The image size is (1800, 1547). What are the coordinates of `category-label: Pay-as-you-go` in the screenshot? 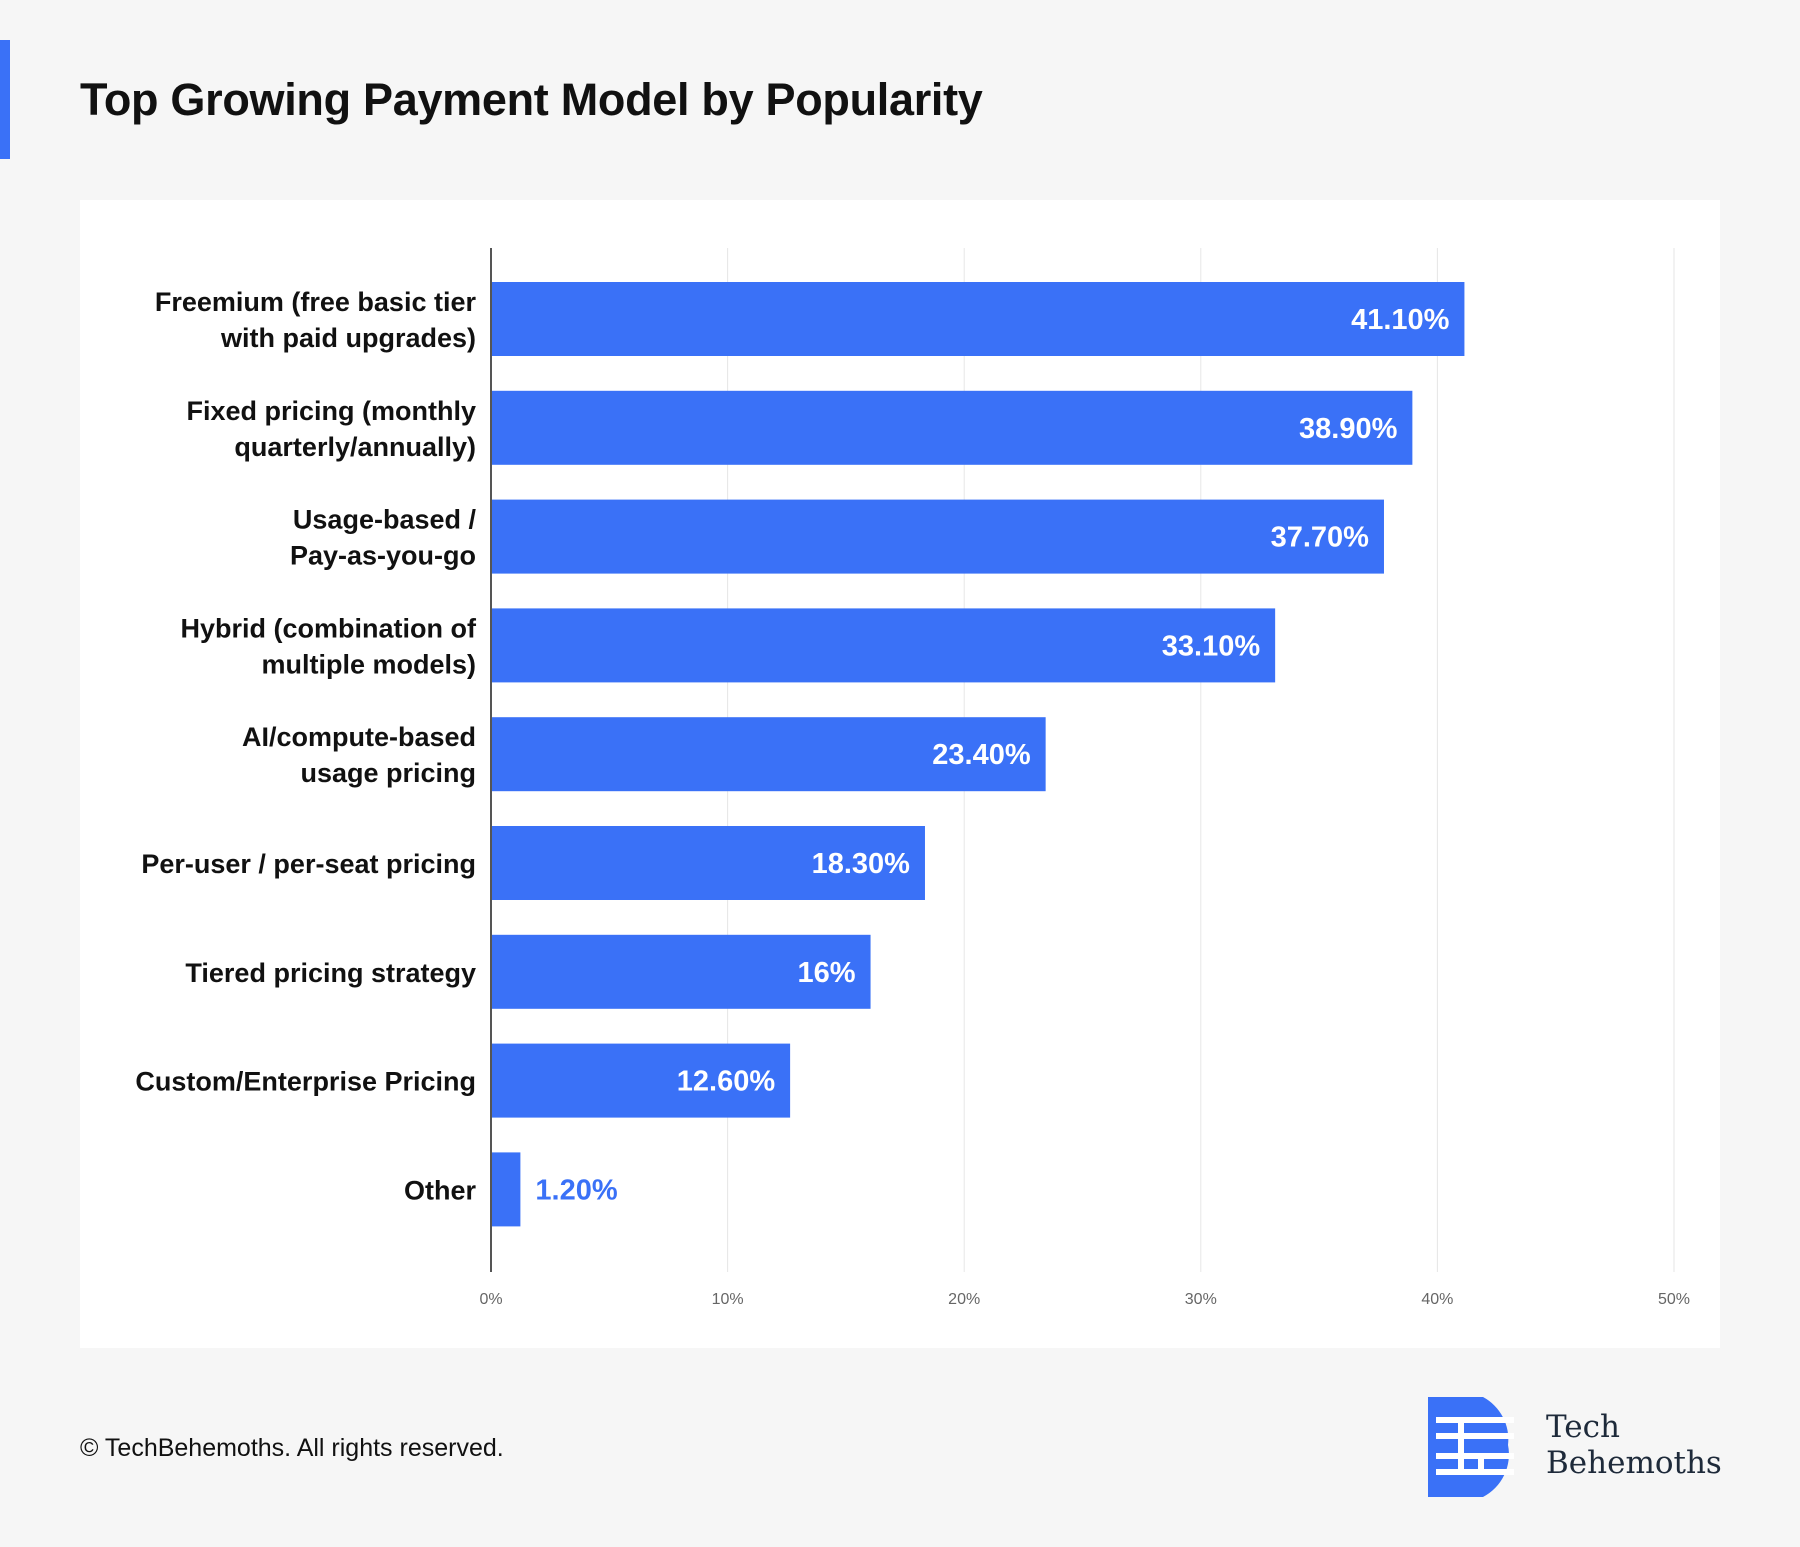 It's located at (383, 556).